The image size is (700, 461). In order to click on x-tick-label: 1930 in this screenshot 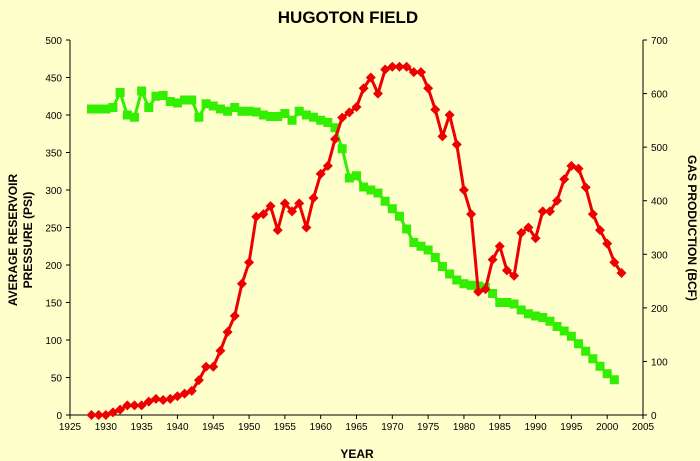, I will do `click(106, 427)`.